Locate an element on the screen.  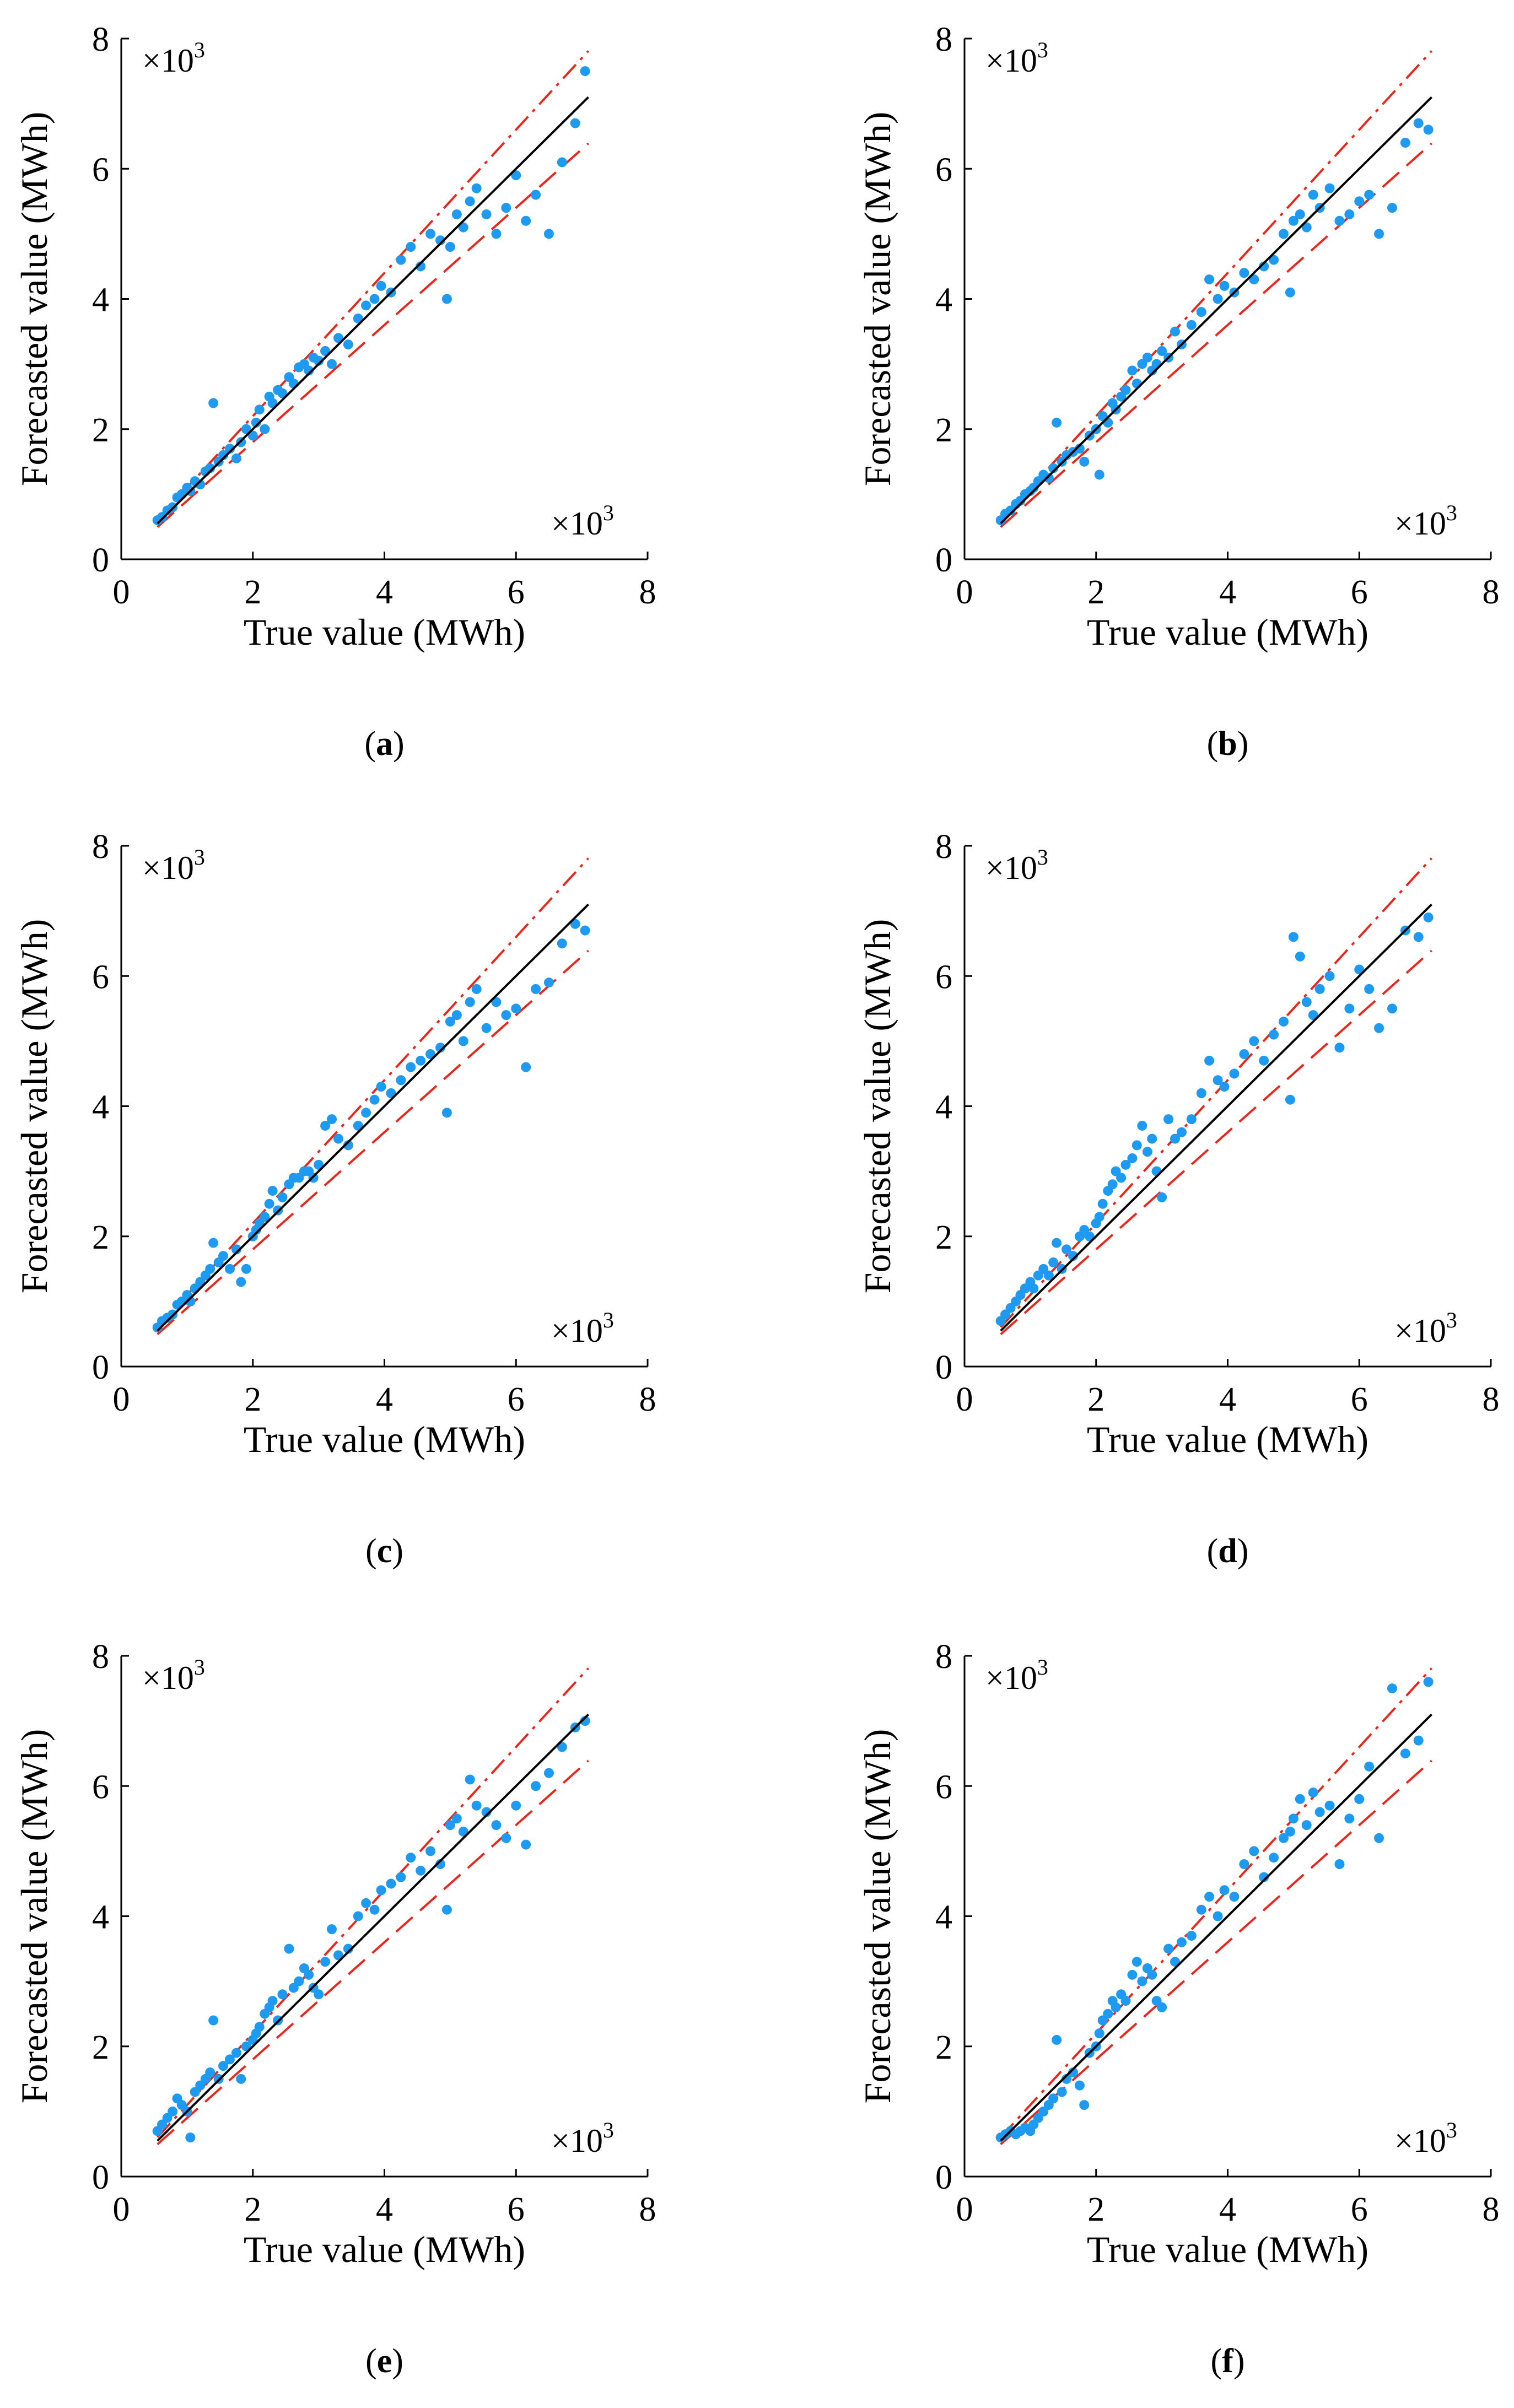
identity-line is located at coordinates (1216, 1117).